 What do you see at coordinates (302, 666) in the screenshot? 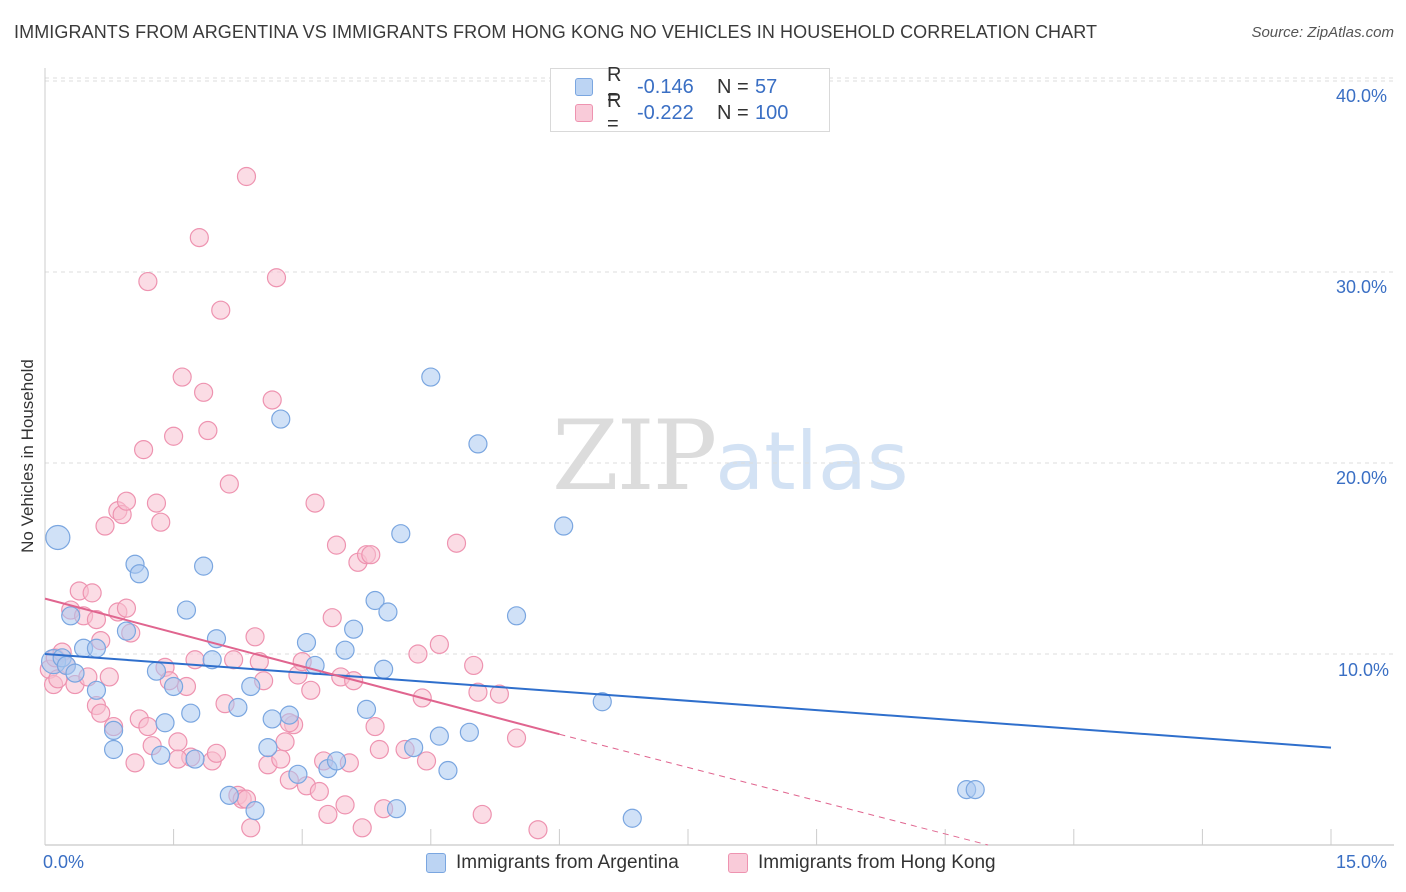
I see `hongkong-trend-line` at bounding box center [302, 666].